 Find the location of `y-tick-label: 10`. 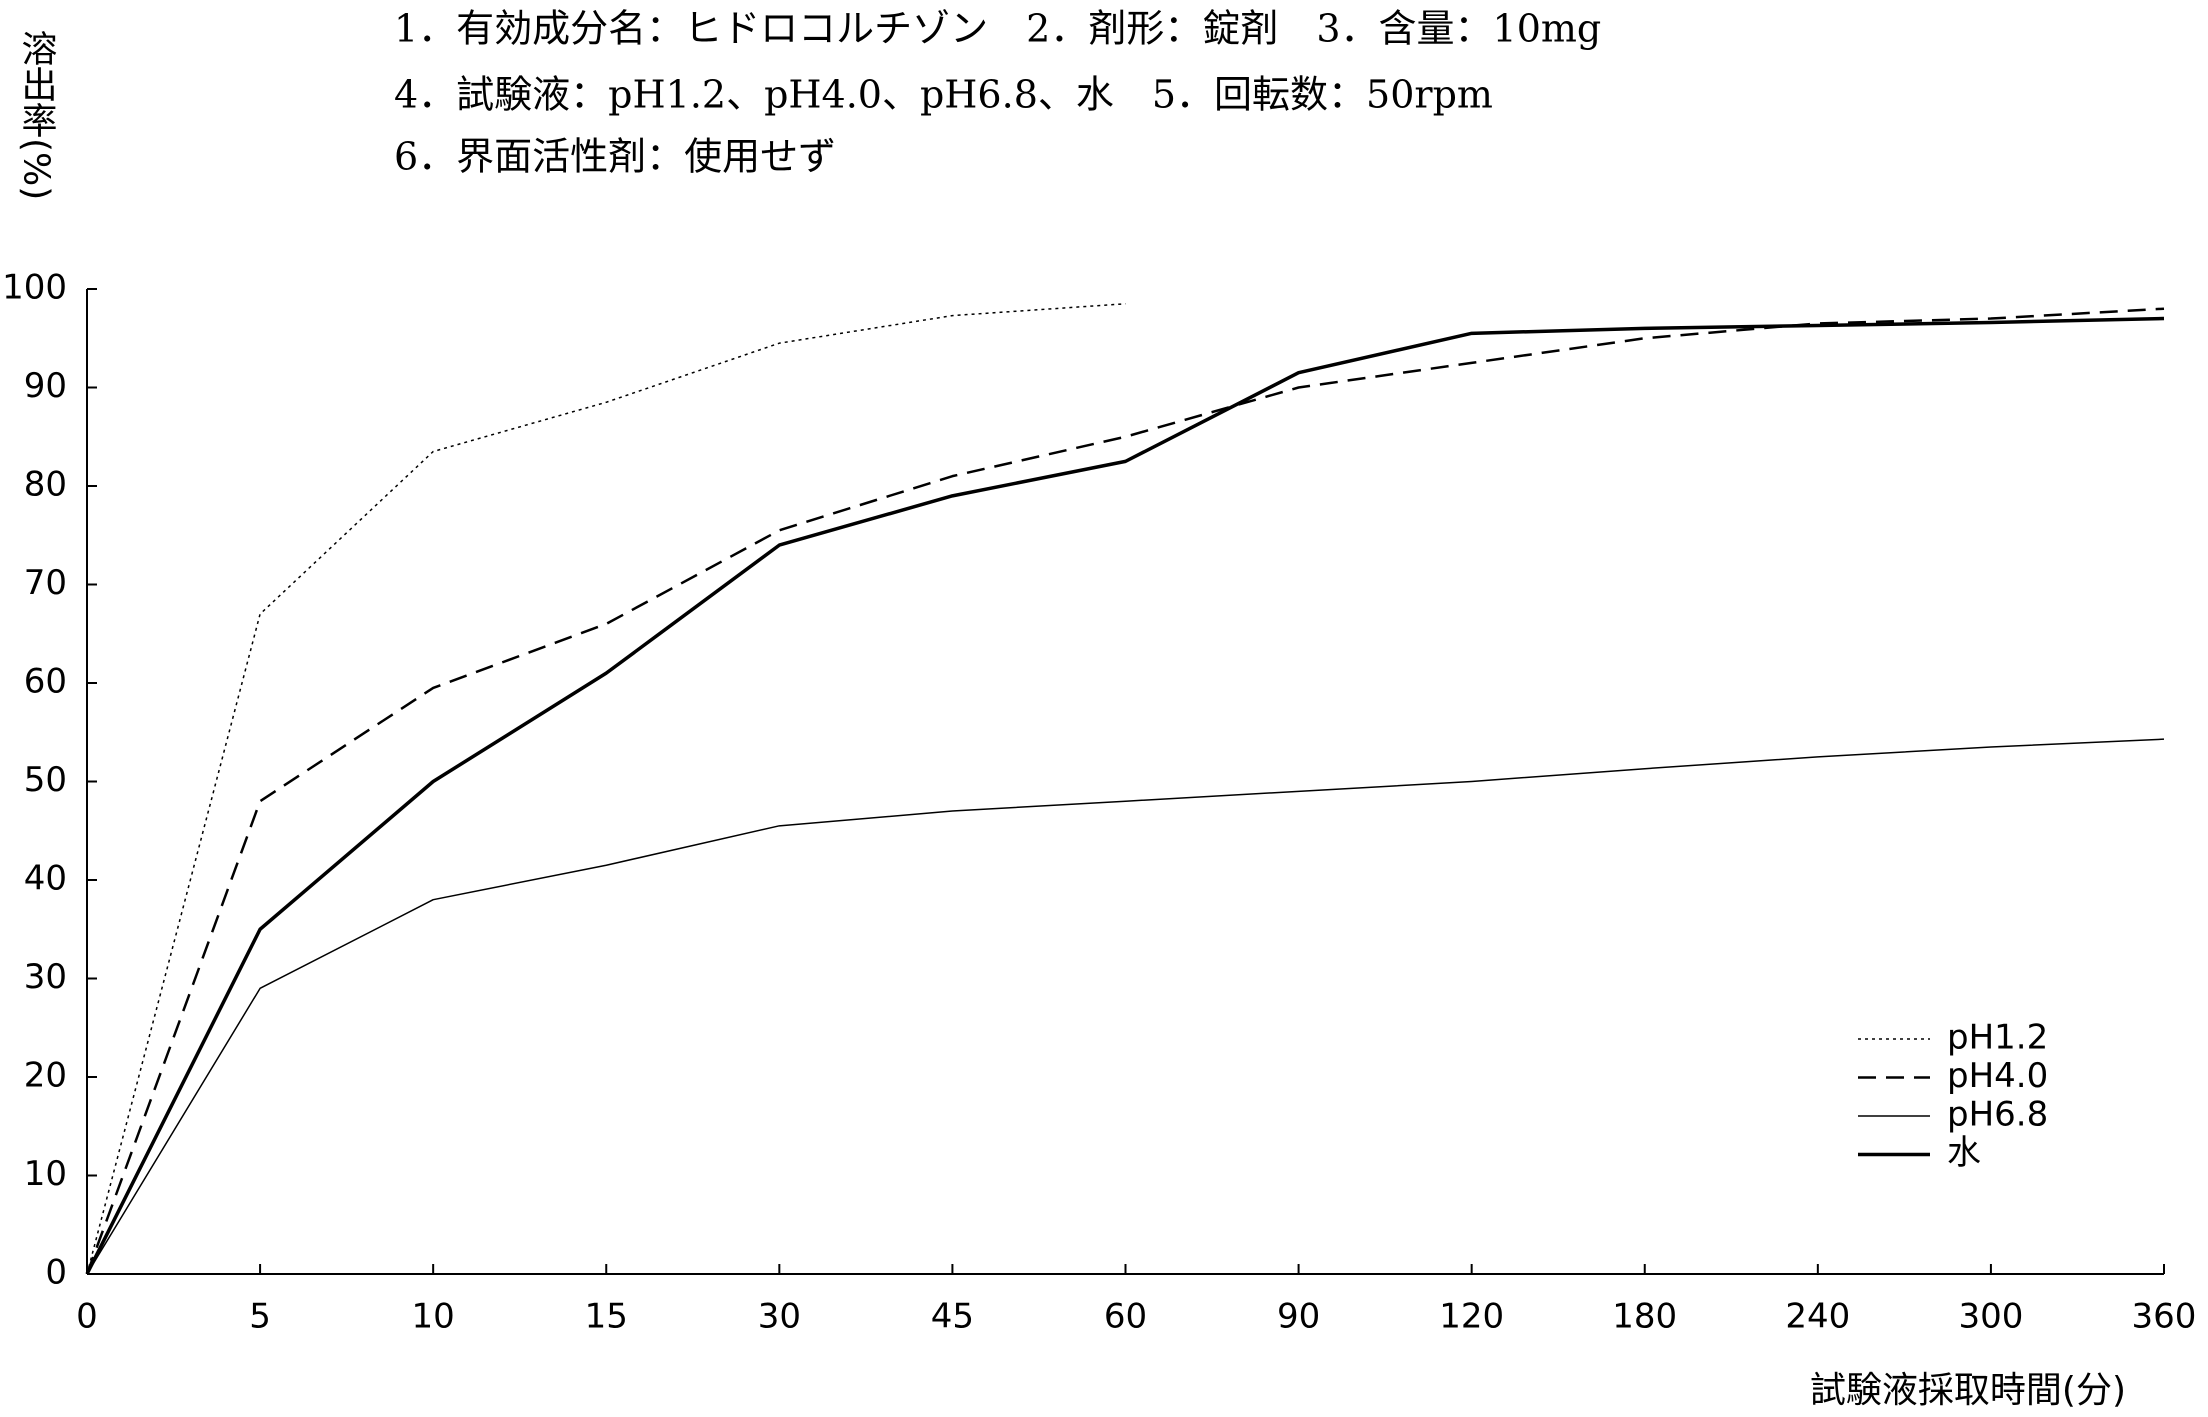

y-tick-label: 10 is located at coordinates (45, 1174).